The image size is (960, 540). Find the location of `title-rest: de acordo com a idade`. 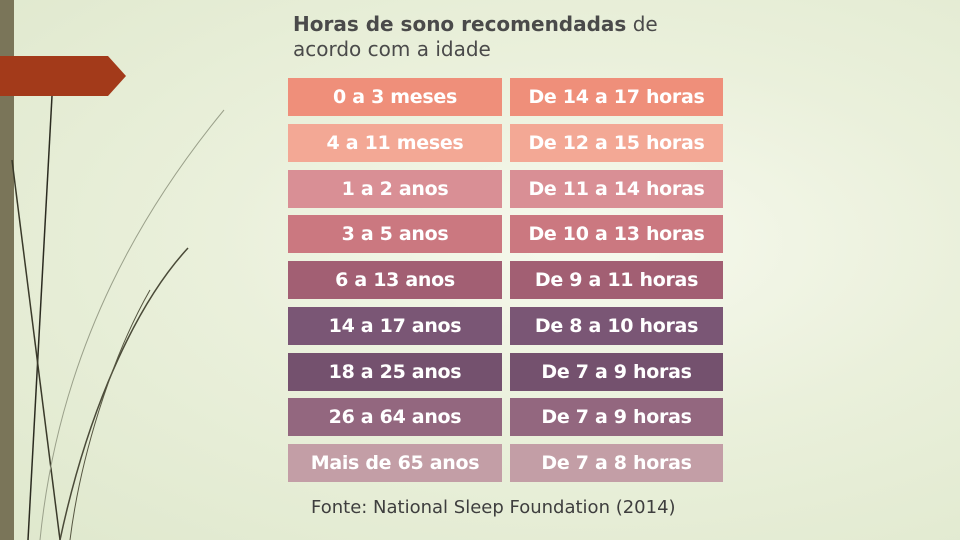

title-rest: de acordo com a idade is located at coordinates (475, 36).